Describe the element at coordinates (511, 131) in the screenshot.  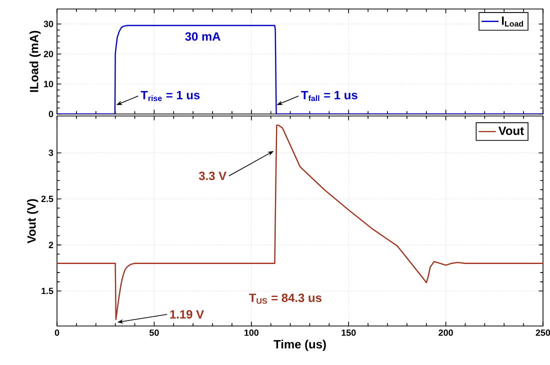
I see `legend-label: Vout` at that location.